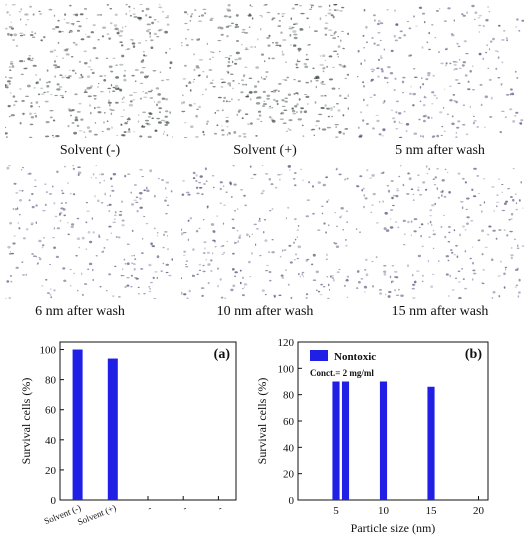 Image resolution: width=525 pixels, height=550 pixels. What do you see at coordinates (51, 441) in the screenshot?
I see `ytick-label-a: 40` at bounding box center [51, 441].